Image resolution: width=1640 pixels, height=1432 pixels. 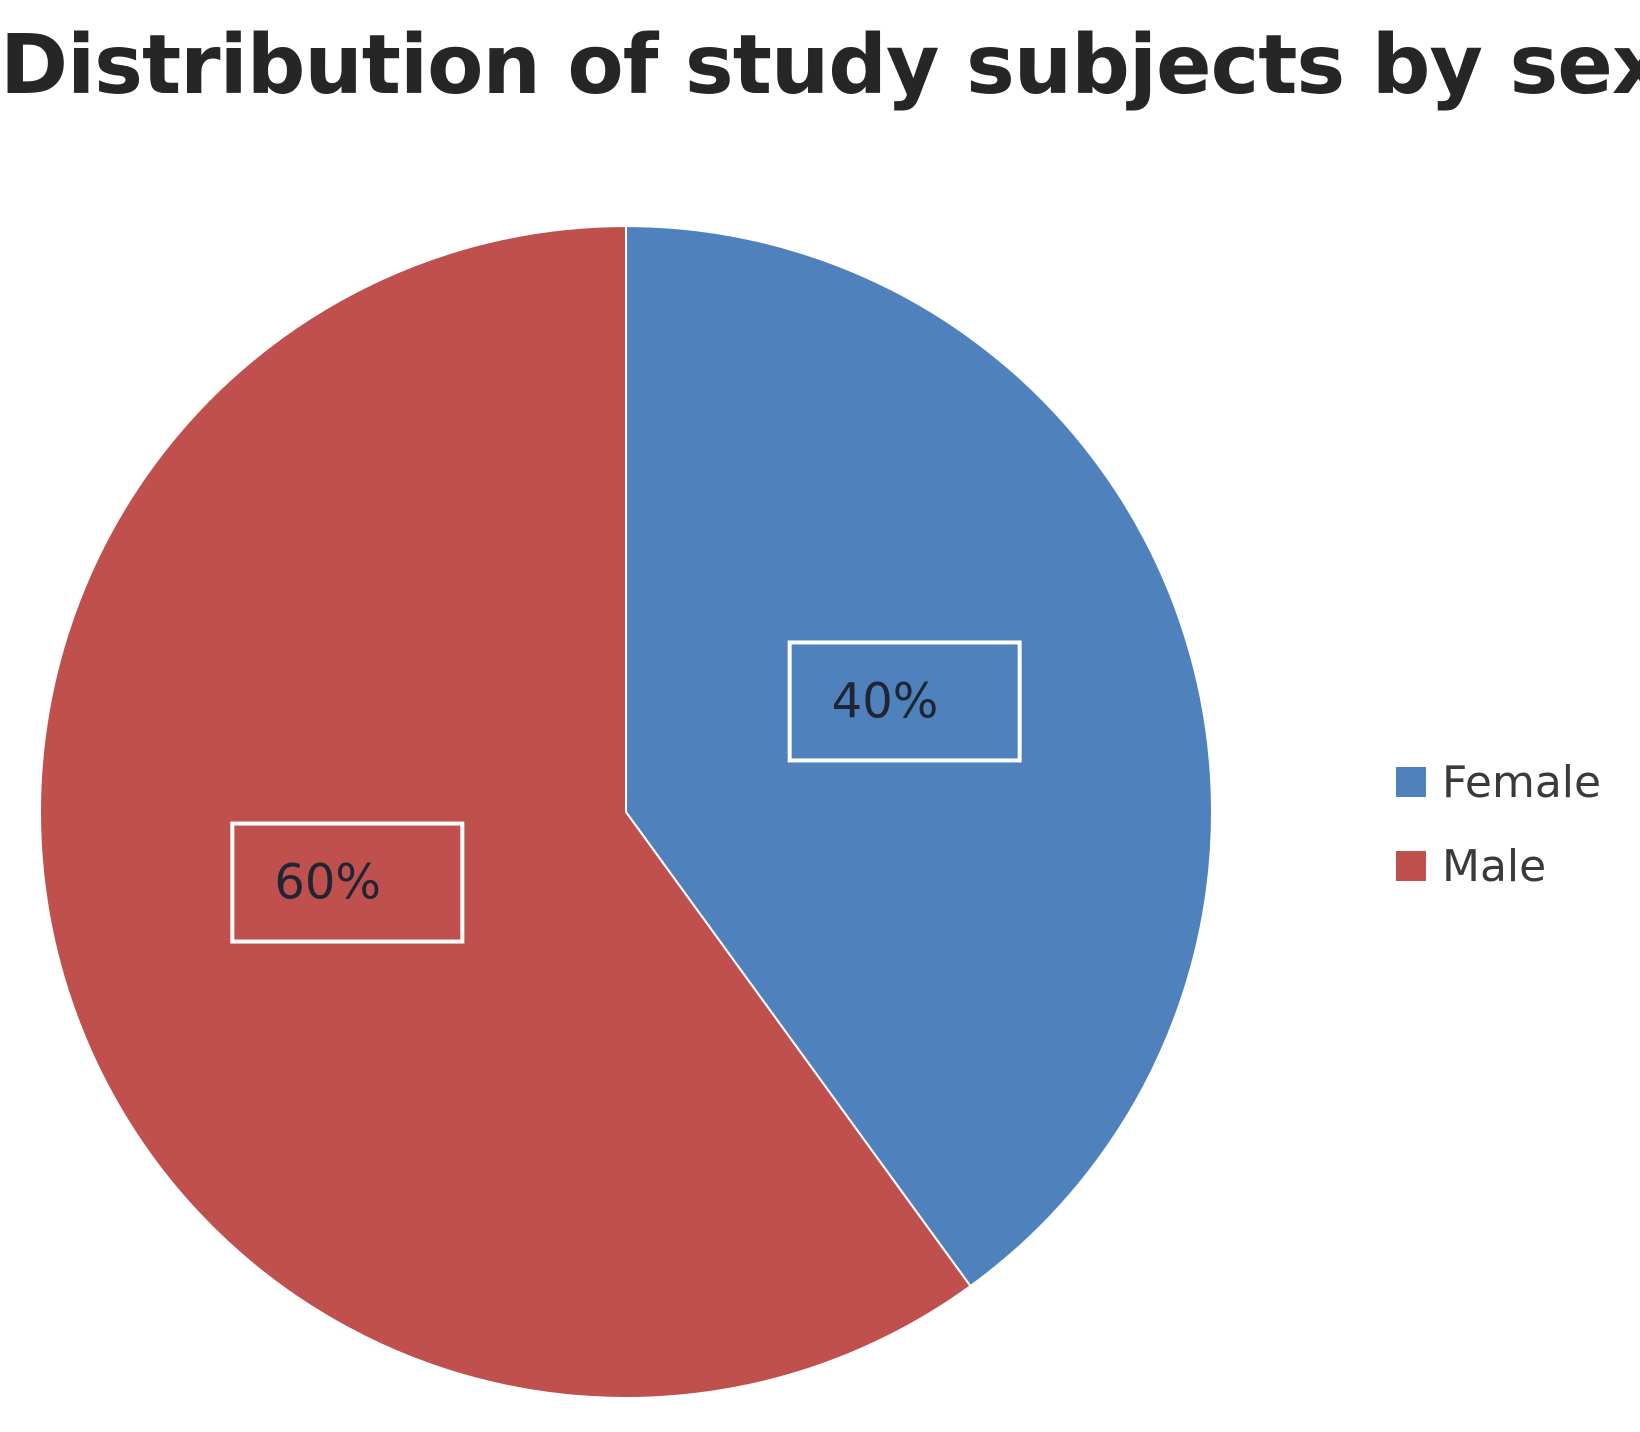 I want to click on legend-item-male: Male, so click(x=1471, y=866).